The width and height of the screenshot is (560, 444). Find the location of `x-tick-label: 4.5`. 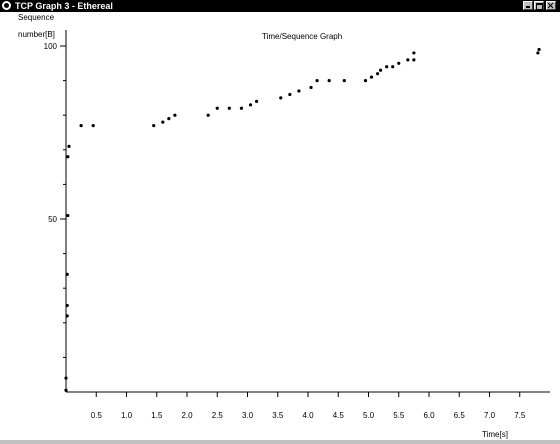

x-tick-label: 4.5 is located at coordinates (339, 415).